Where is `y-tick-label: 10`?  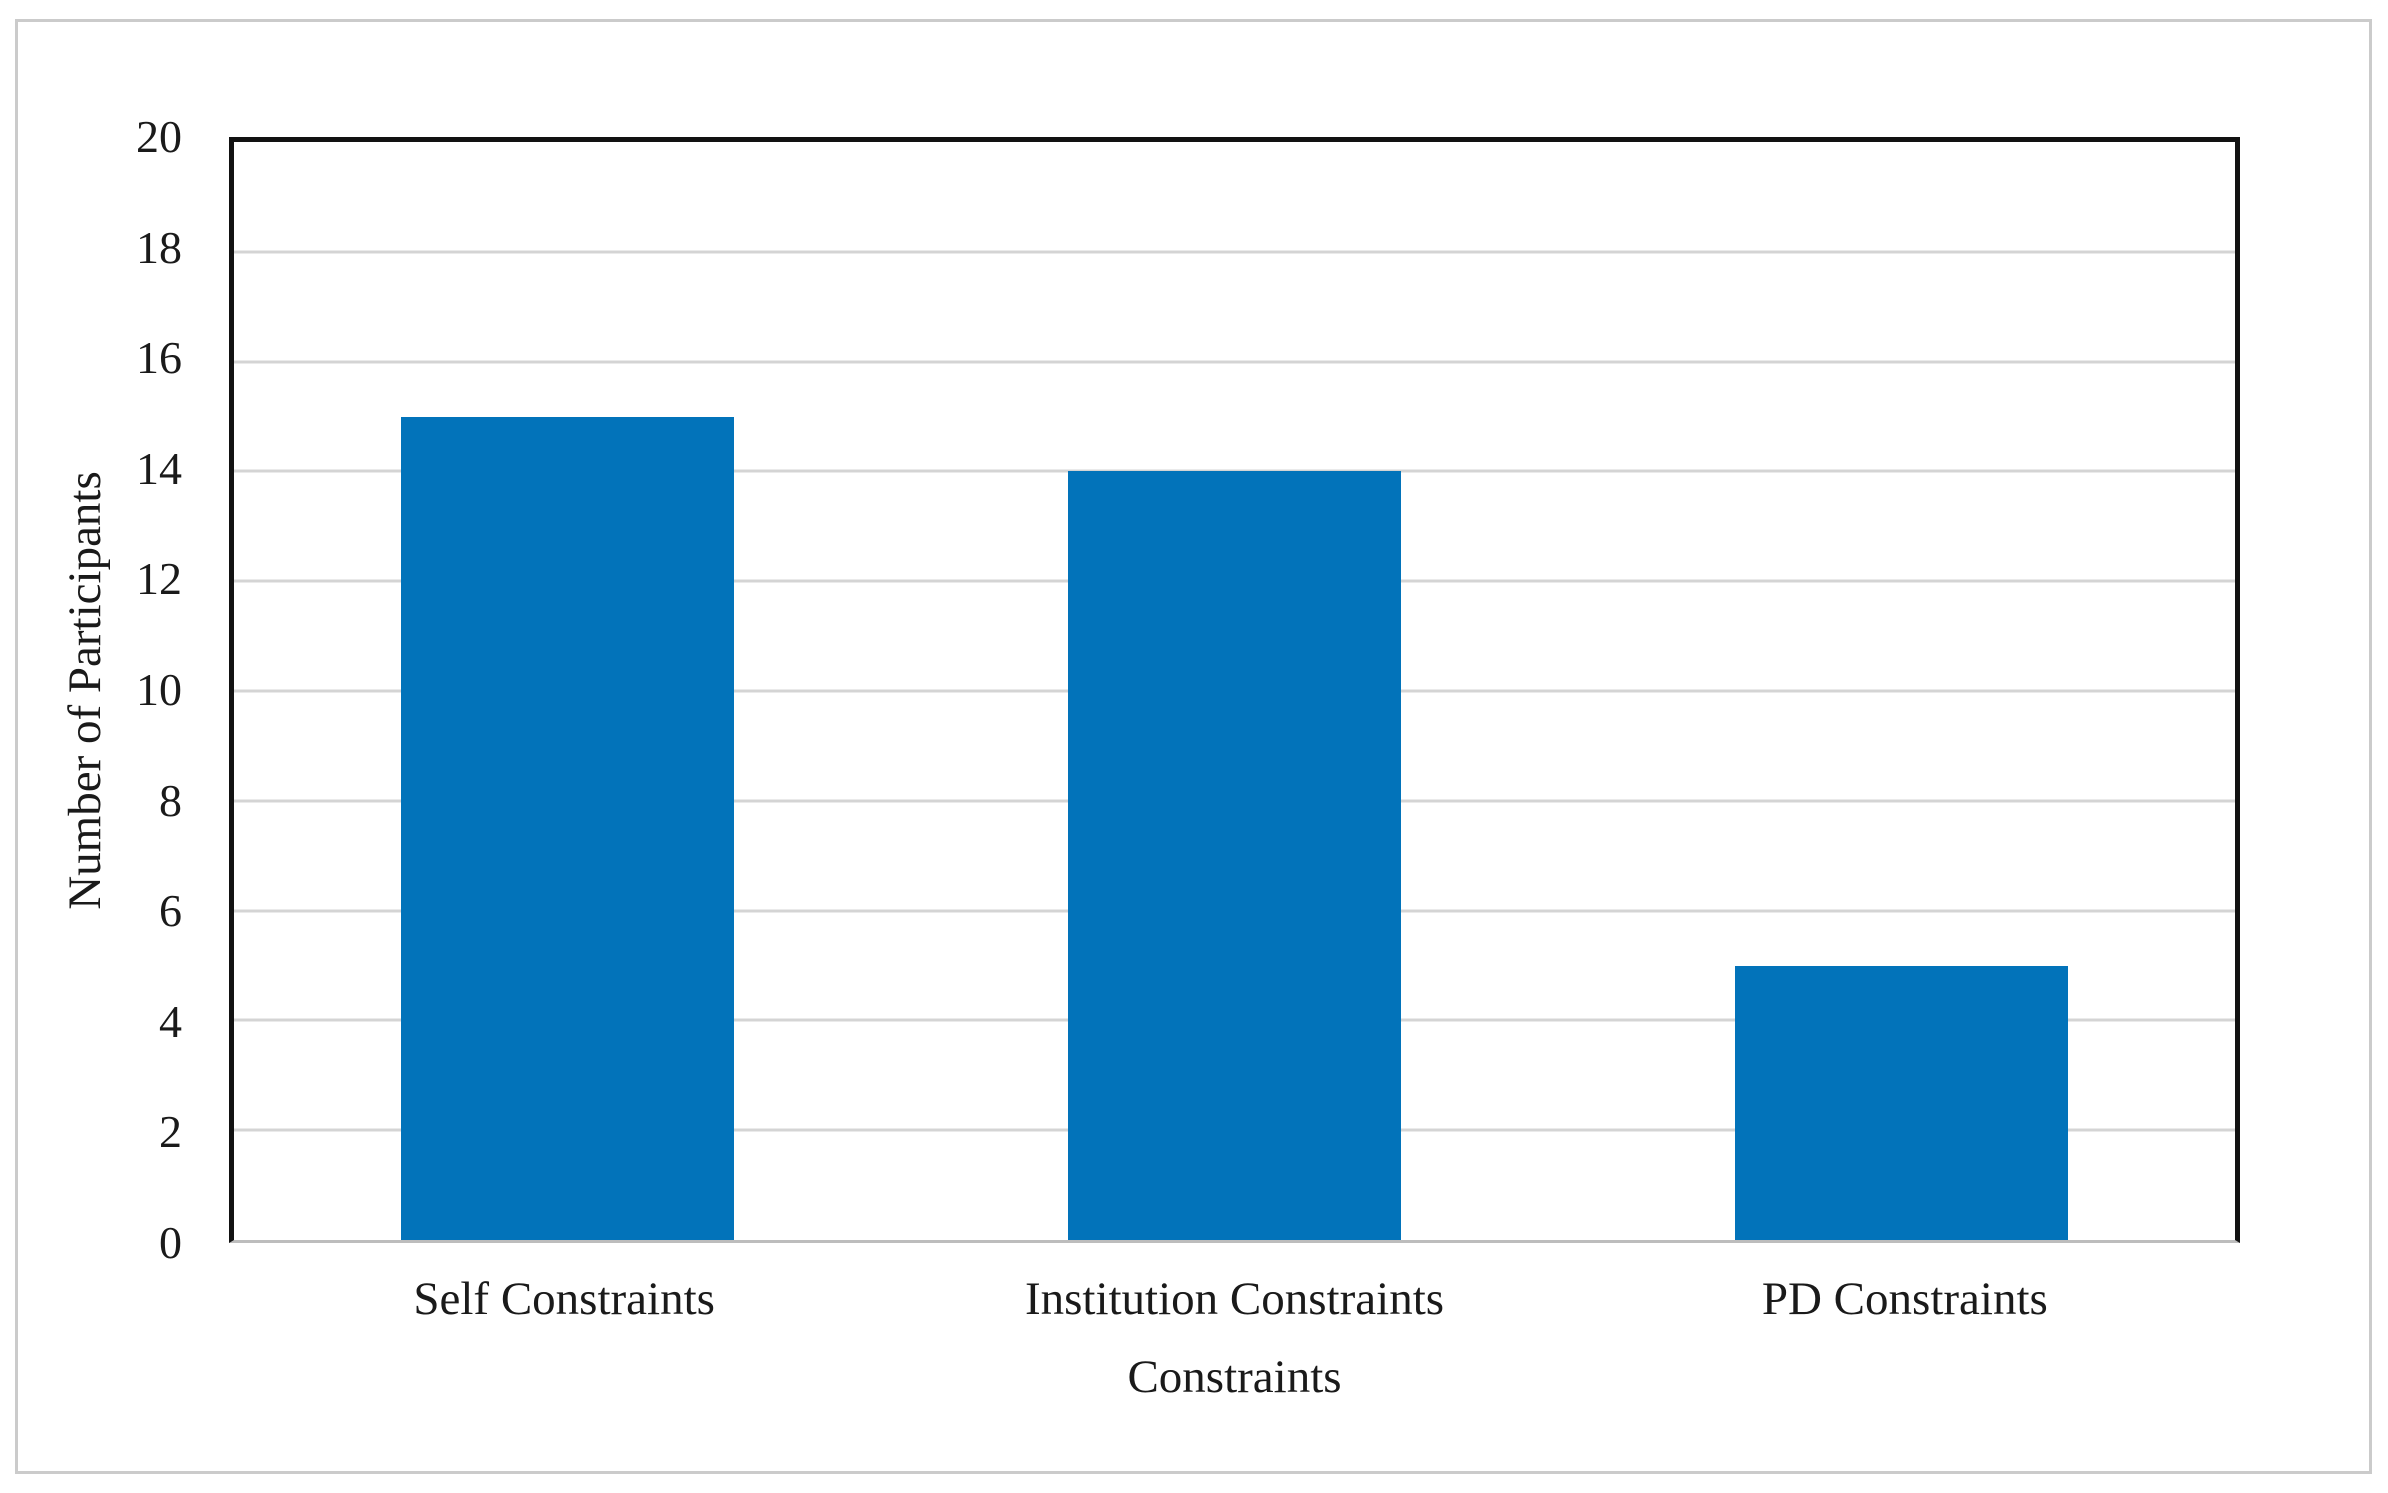 y-tick-label: 10 is located at coordinates (159, 689).